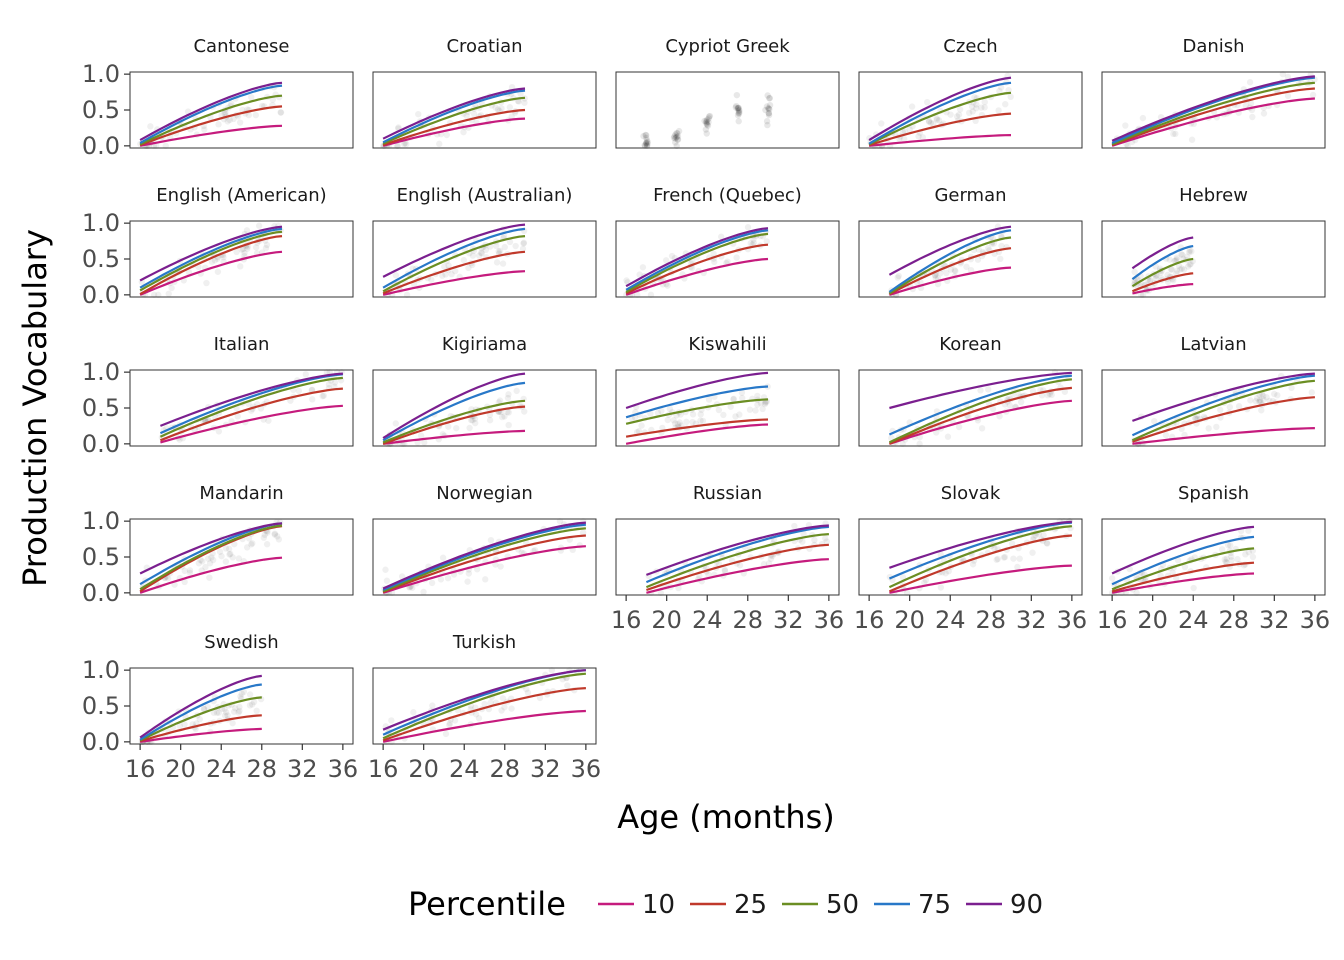 The width and height of the screenshot is (1344, 960). I want to click on panel-title: Czech, so click(970, 46).